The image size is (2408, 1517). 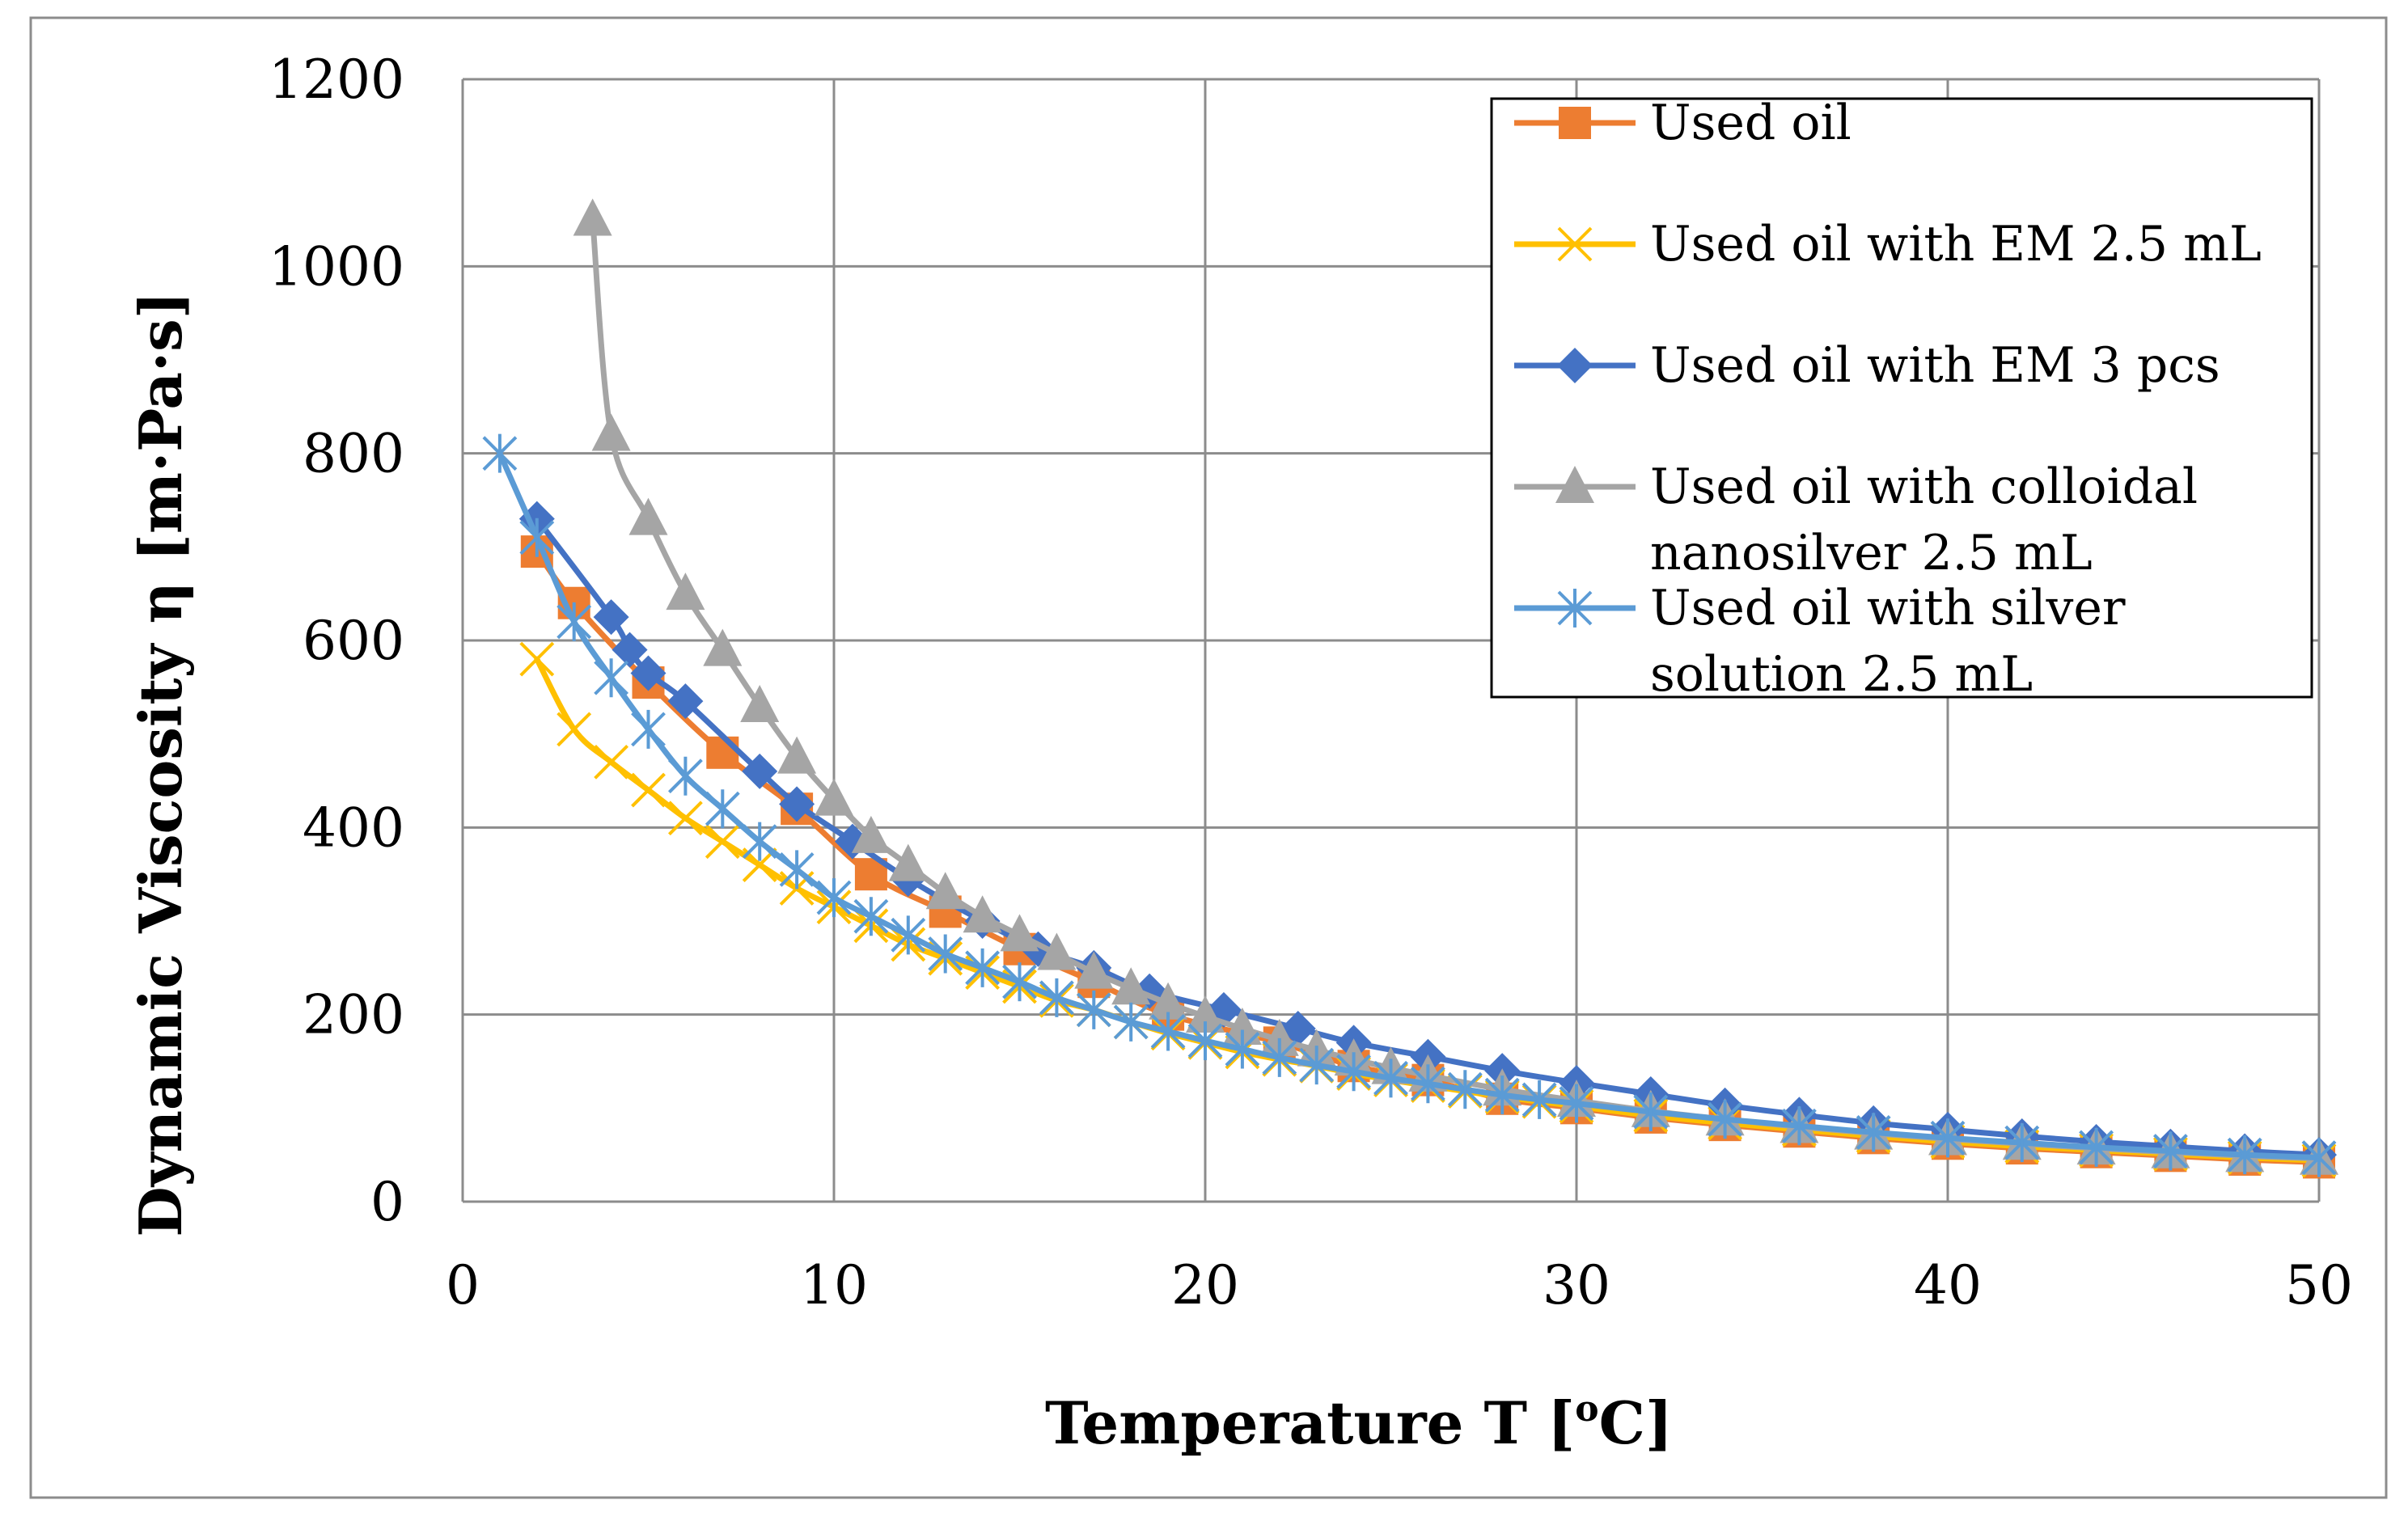 I want to click on legend-label-line: Used oil with EM 3 pcs, so click(x=1935, y=365).